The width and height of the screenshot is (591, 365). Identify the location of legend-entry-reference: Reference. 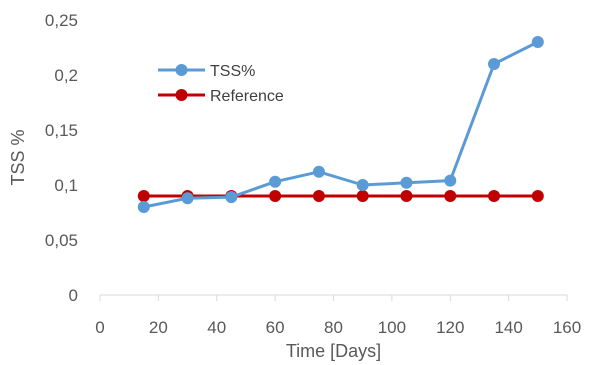
(221, 96).